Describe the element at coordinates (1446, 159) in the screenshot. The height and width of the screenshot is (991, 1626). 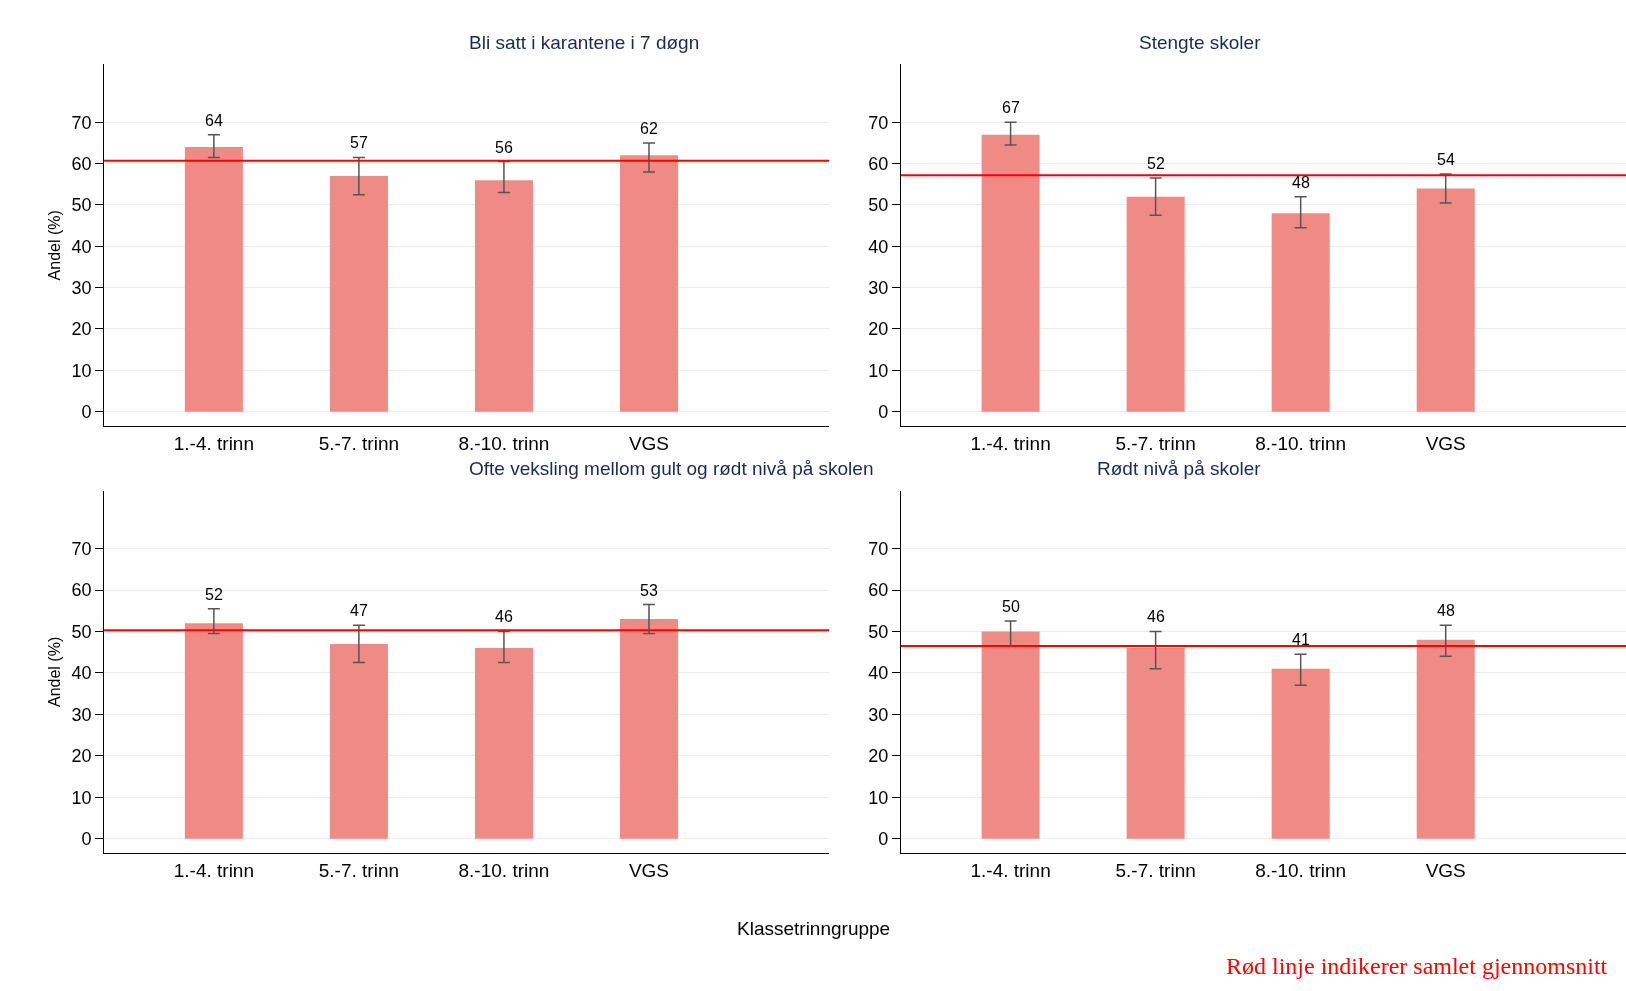
I see `data-label: 54` at that location.